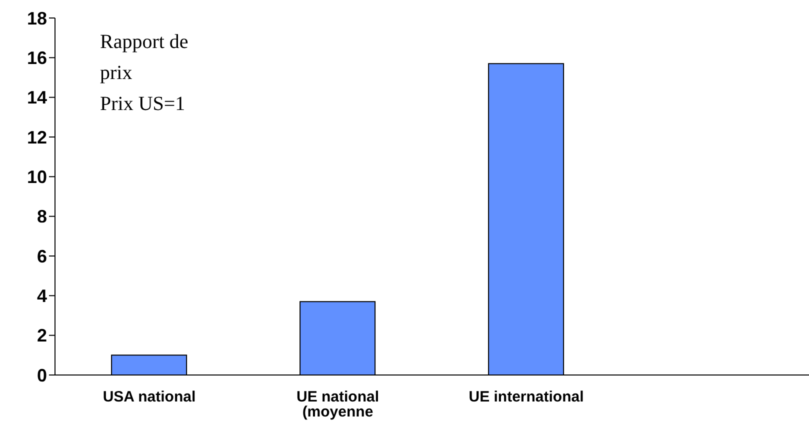 The image size is (809, 435). What do you see at coordinates (338, 404) in the screenshot?
I see `x-tick-label: UE national (moyenne` at bounding box center [338, 404].